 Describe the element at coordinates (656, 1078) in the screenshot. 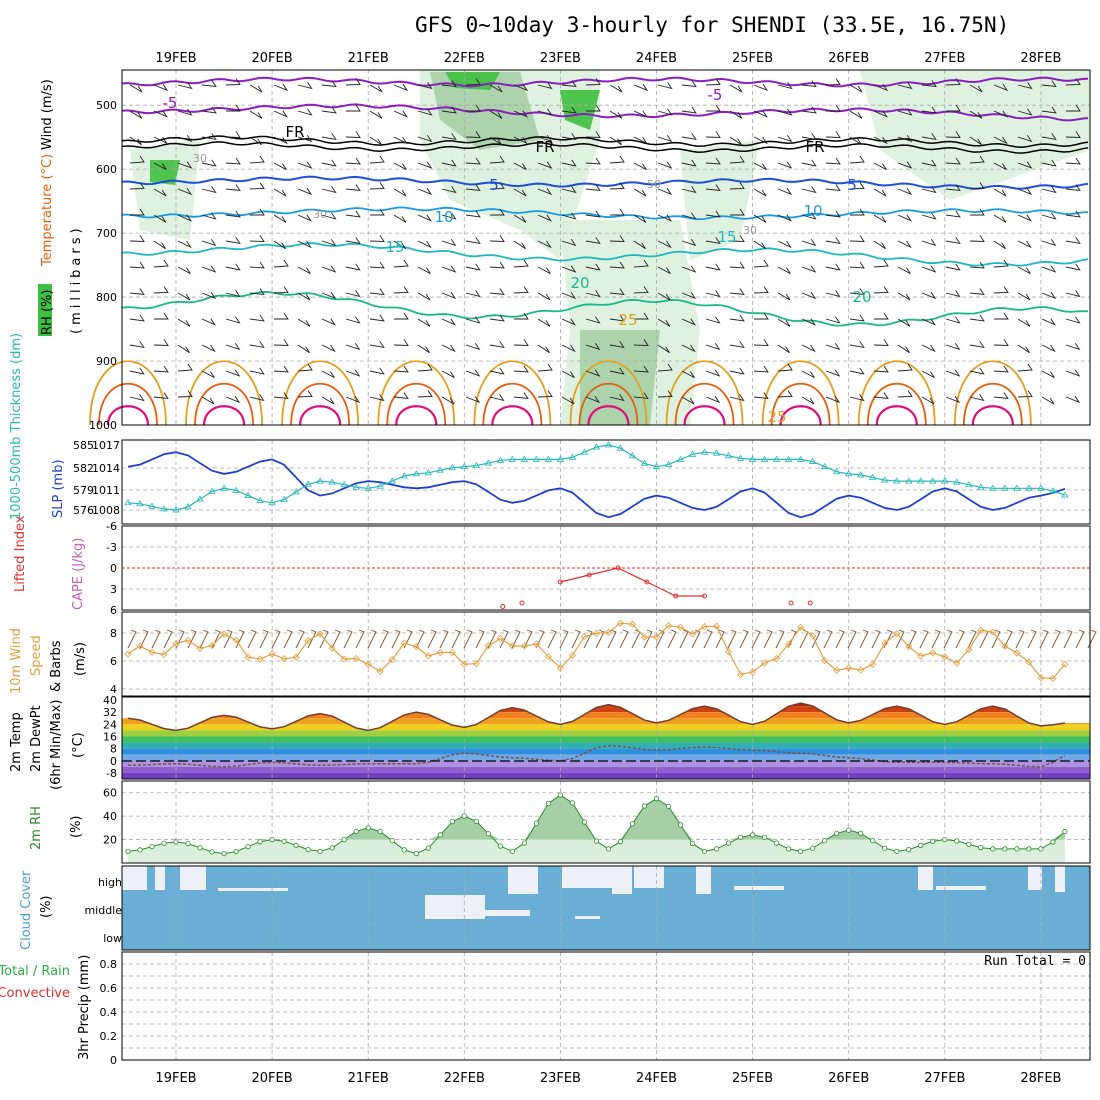

I see `bottom-date-5: 24FEB` at that location.